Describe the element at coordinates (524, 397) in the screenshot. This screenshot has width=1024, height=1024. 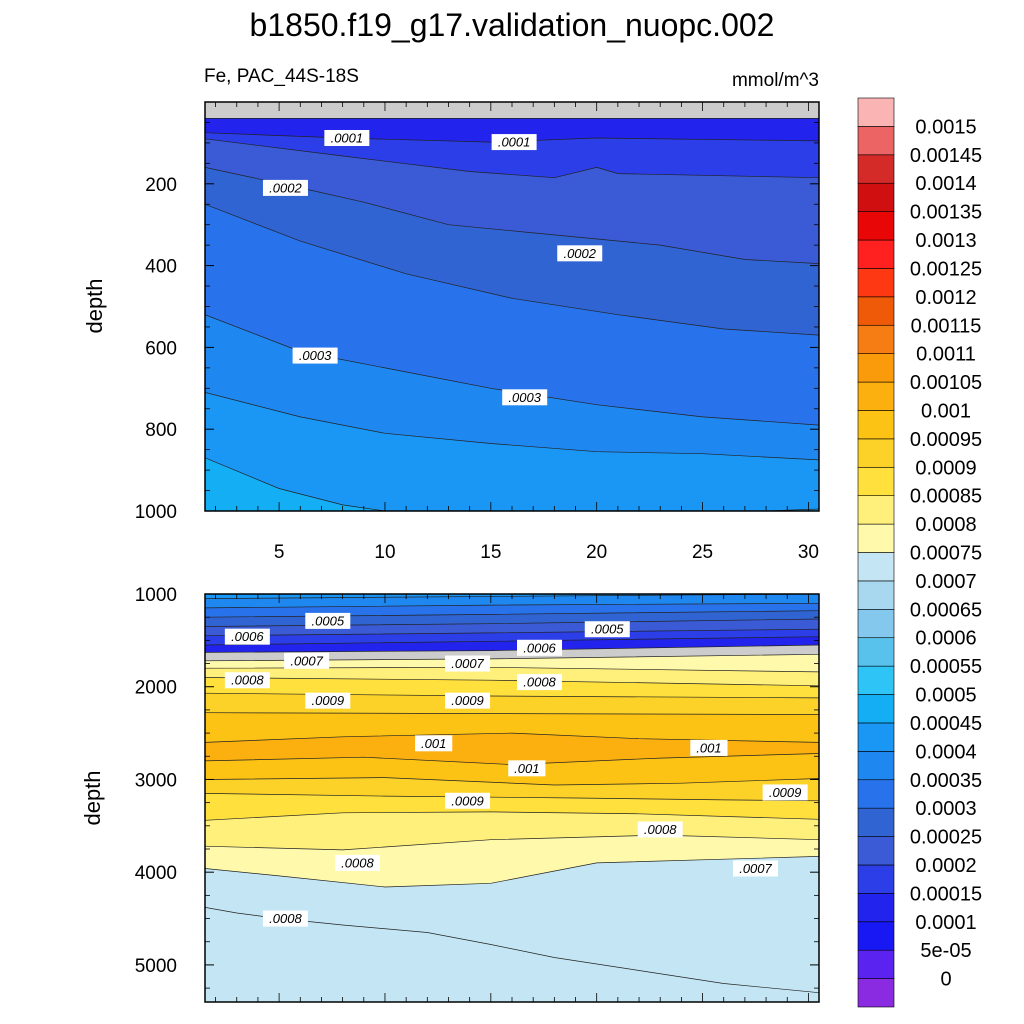
I see `contour-label-text: .0003` at that location.